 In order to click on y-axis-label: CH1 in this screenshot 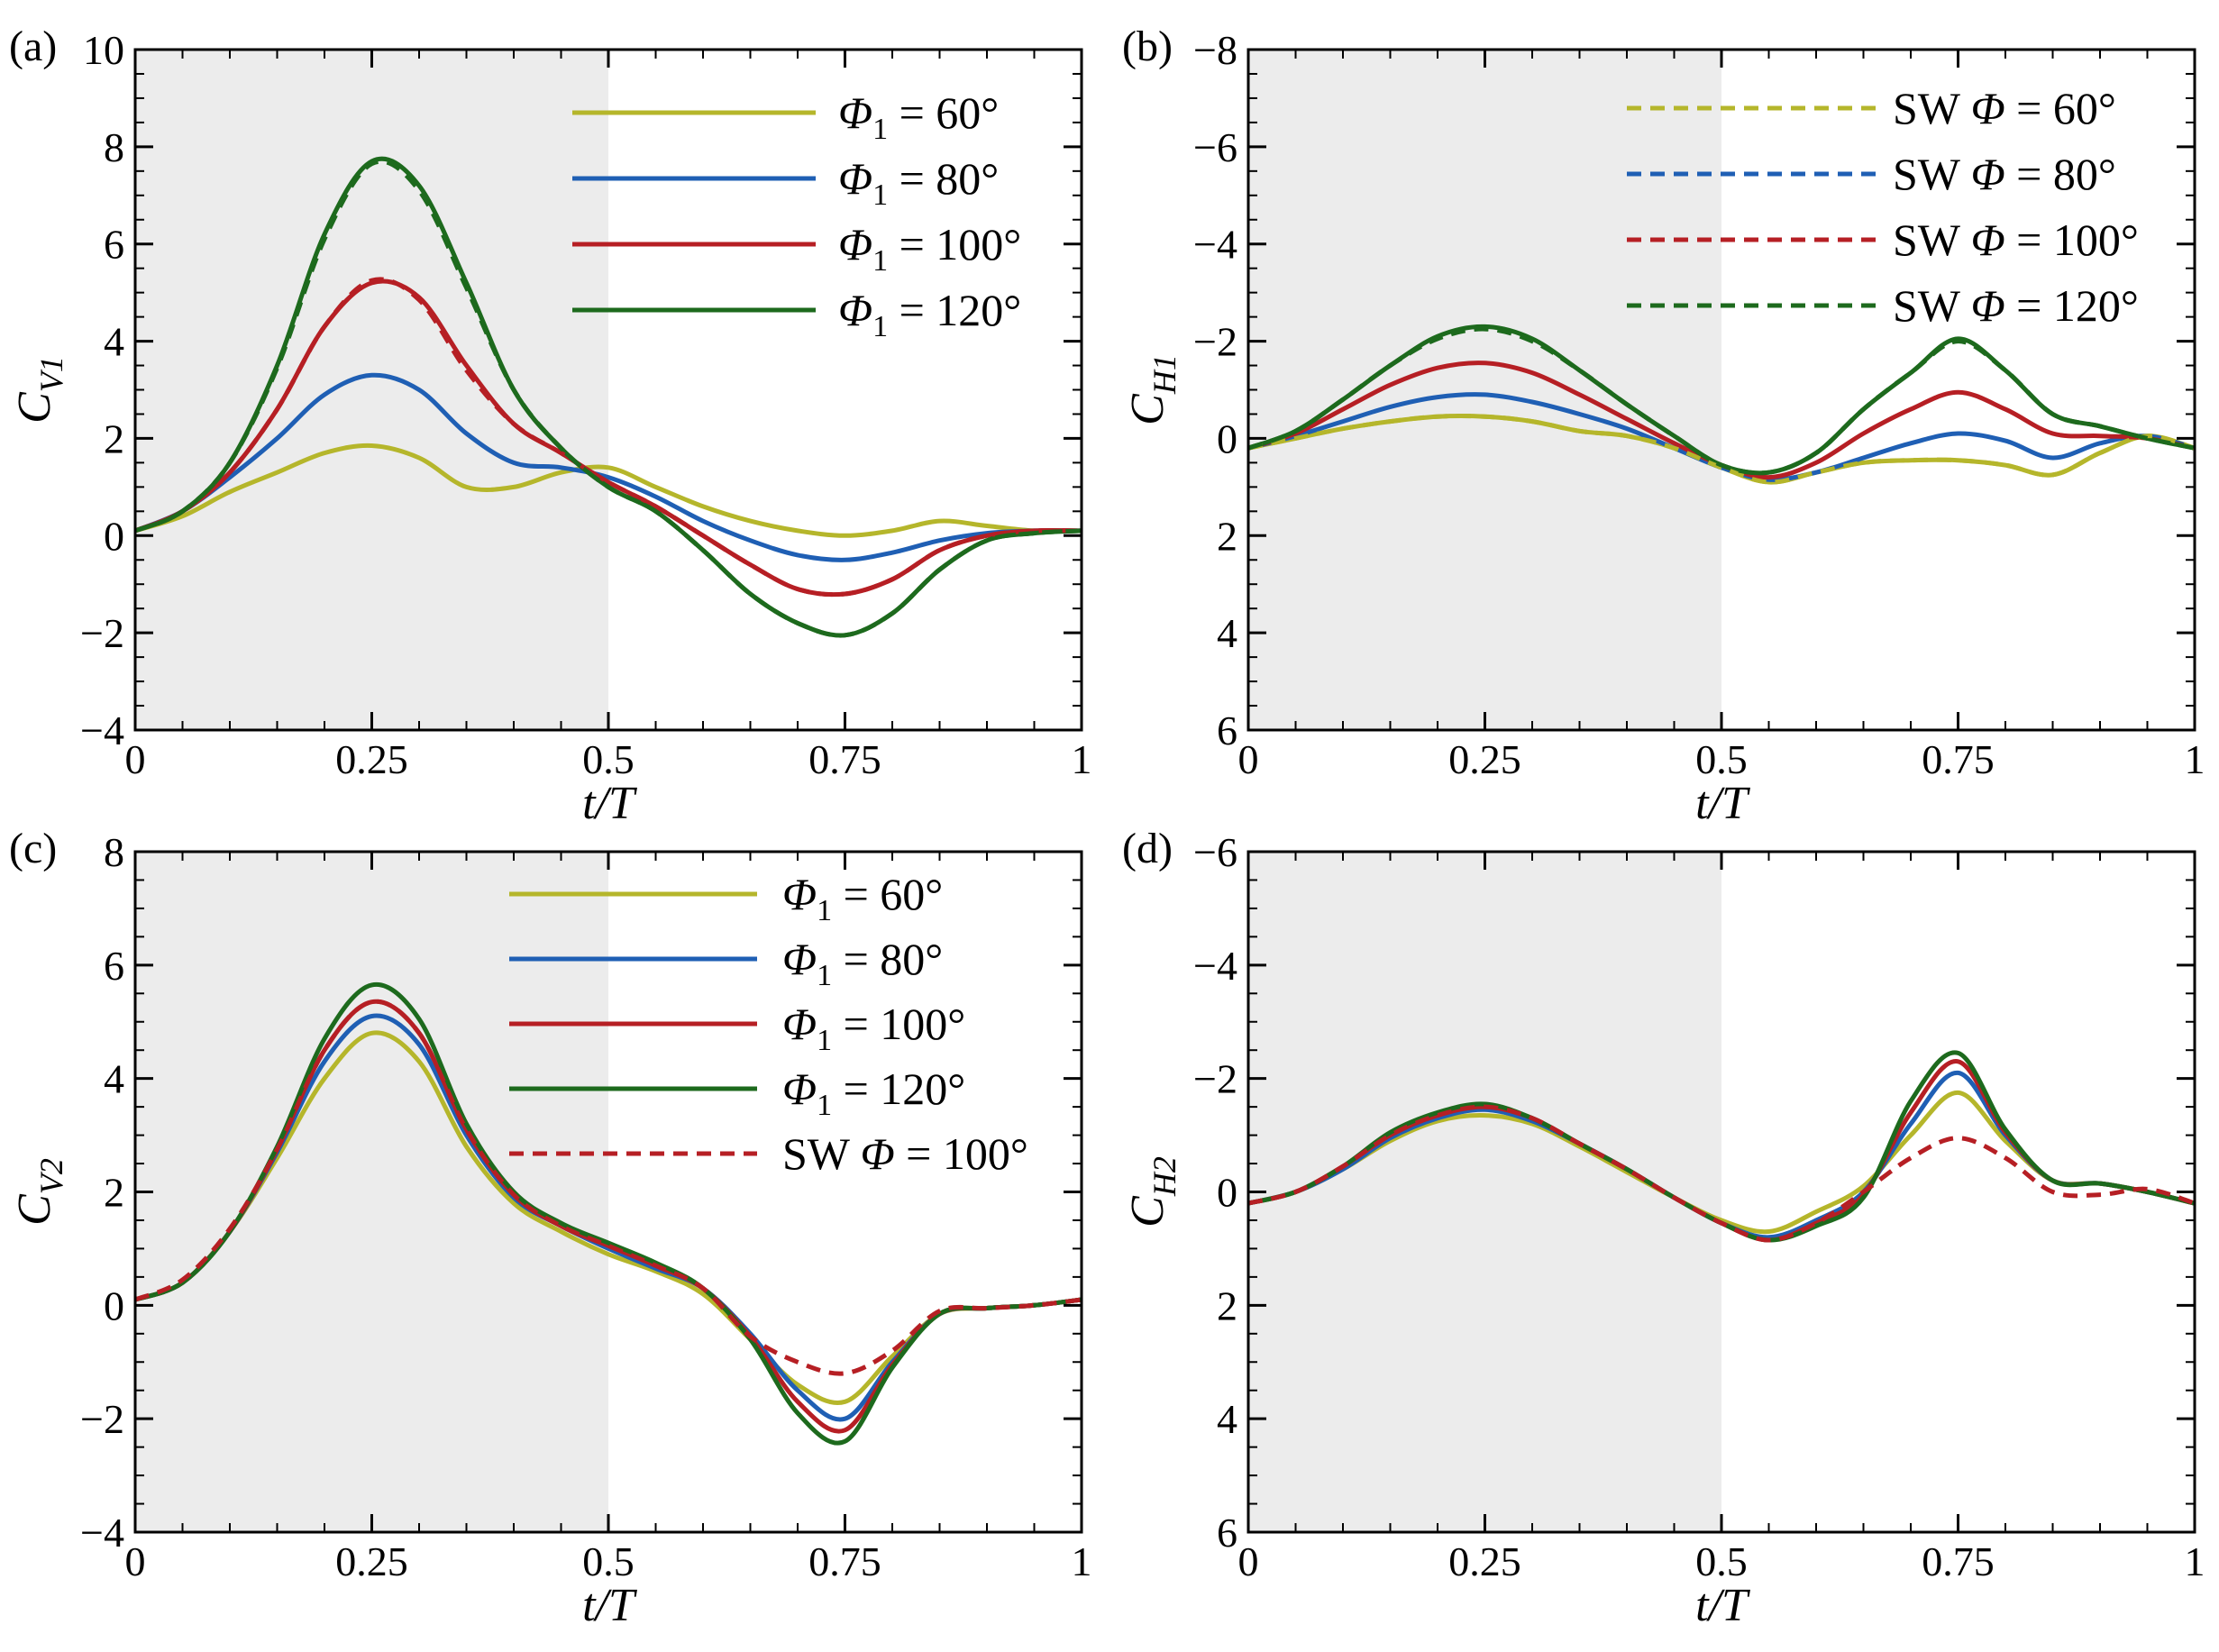, I will do `click(1152, 389)`.